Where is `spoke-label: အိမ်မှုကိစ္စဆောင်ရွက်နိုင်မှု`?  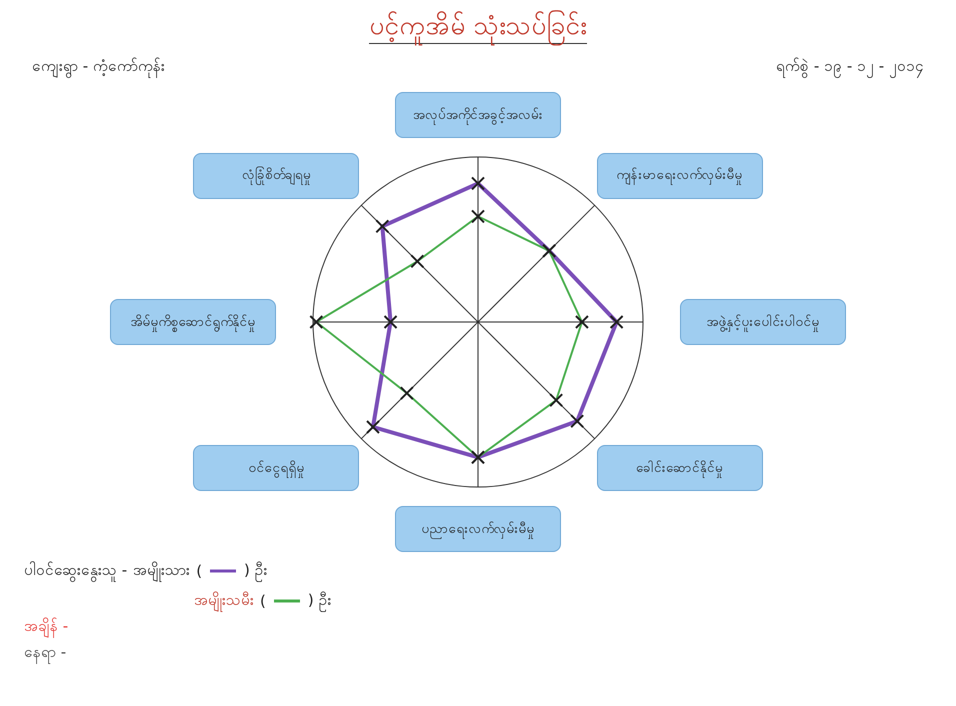 spoke-label: အိမ်မှုကိစ္စဆောင်ရွက်နိုင်မှု is located at coordinates (193, 322).